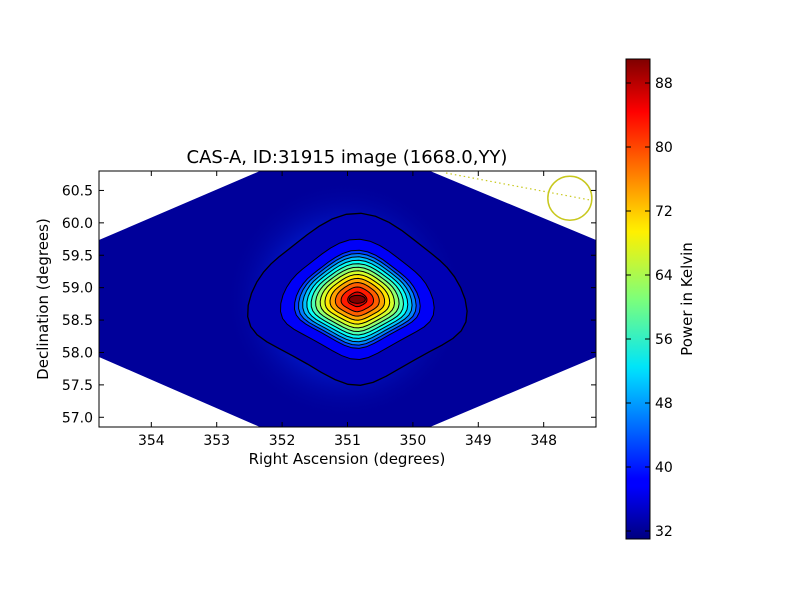 This screenshot has width=800, height=600. Describe the element at coordinates (543, 441) in the screenshot. I see `x-tick-label: 348` at that location.